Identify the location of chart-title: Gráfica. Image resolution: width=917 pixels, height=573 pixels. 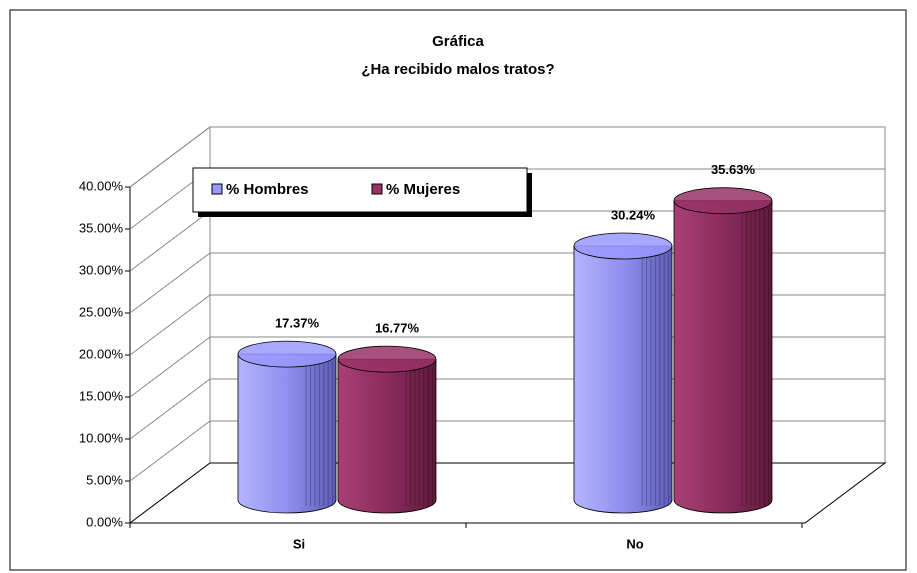
(458, 41).